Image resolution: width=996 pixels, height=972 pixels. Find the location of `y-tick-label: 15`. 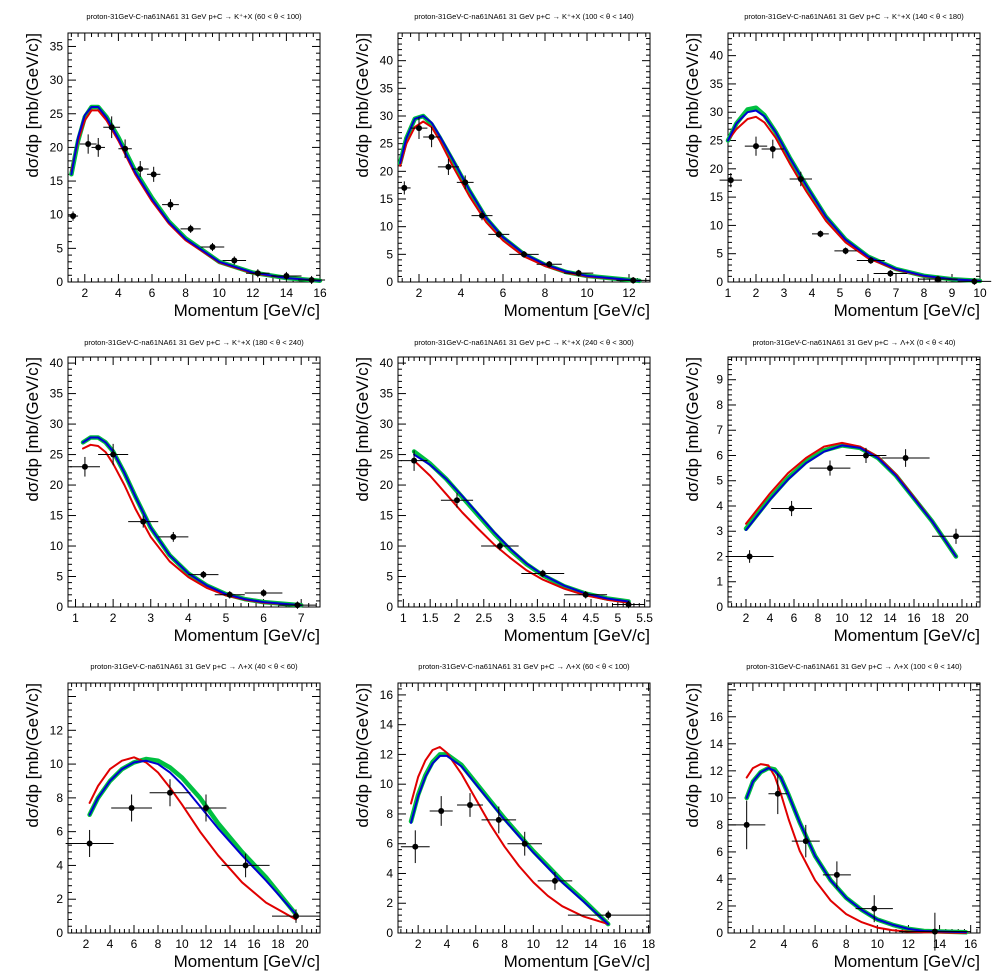

y-tick-label: 15 is located at coordinates (717, 197).